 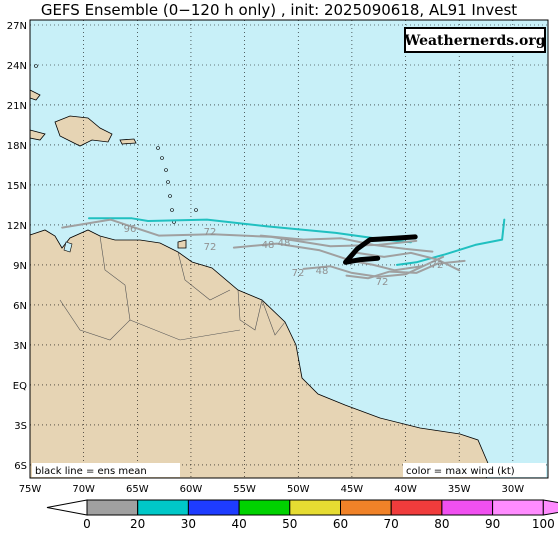 I want to click on lat-label: 18N, so click(x=17, y=146).